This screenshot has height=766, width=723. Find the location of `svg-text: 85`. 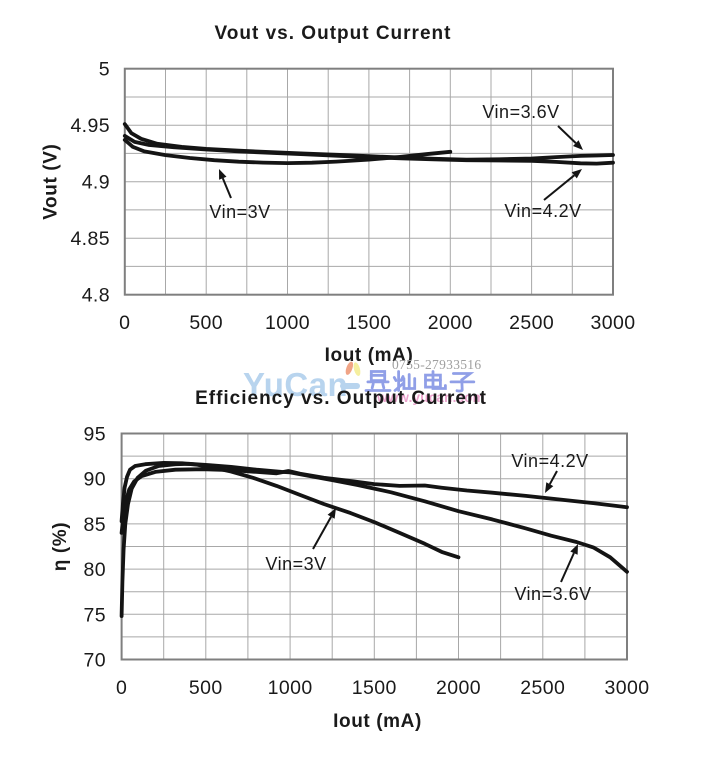

svg-text: 85 is located at coordinates (95, 525).